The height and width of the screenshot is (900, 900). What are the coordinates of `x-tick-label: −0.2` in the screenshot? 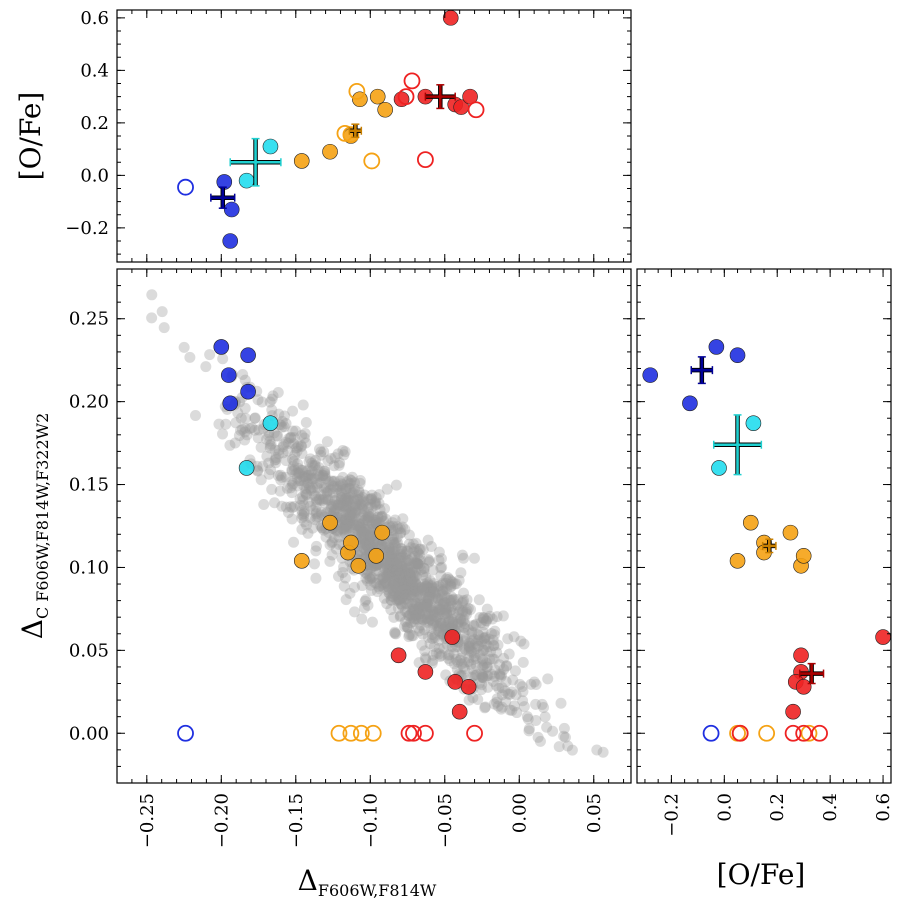 It's located at (671, 815).